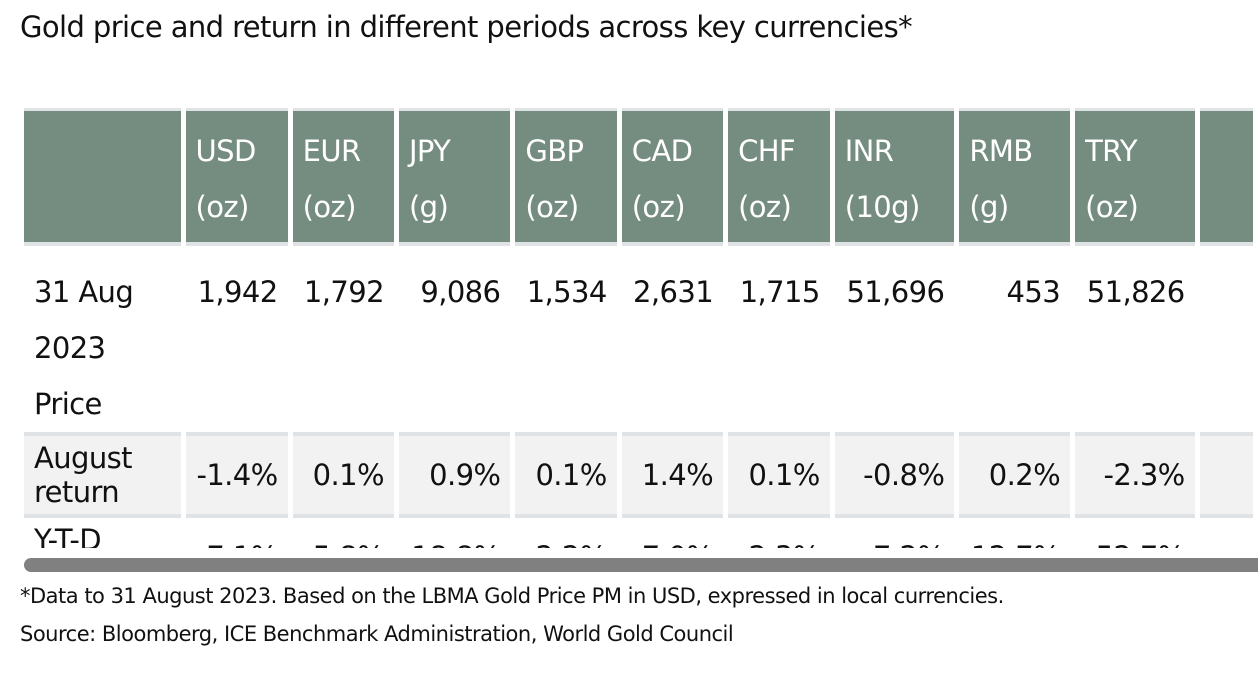 The image size is (1258, 674). Describe the element at coordinates (236, 531) in the screenshot. I see `cell-usd: 7.1%` at that location.